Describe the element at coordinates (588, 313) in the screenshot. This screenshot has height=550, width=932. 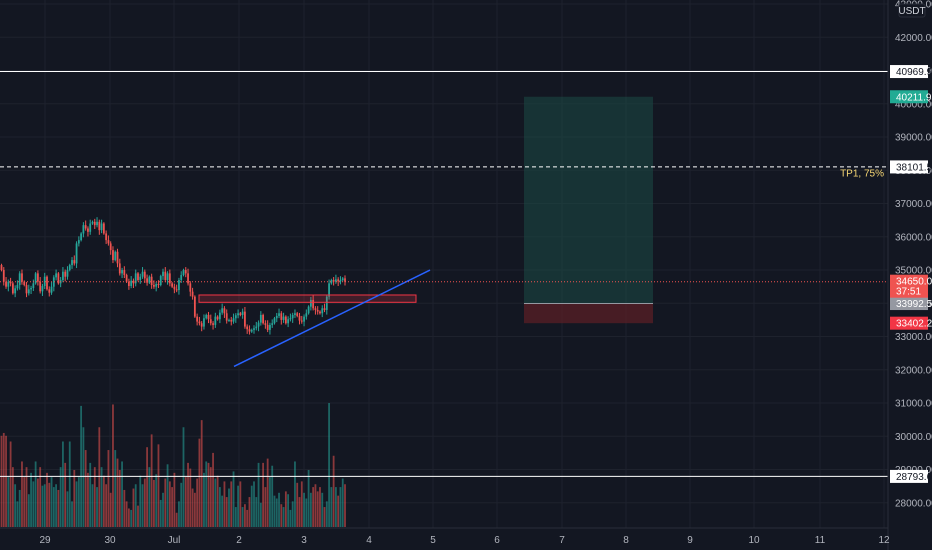
I see `position-stop-zone` at that location.